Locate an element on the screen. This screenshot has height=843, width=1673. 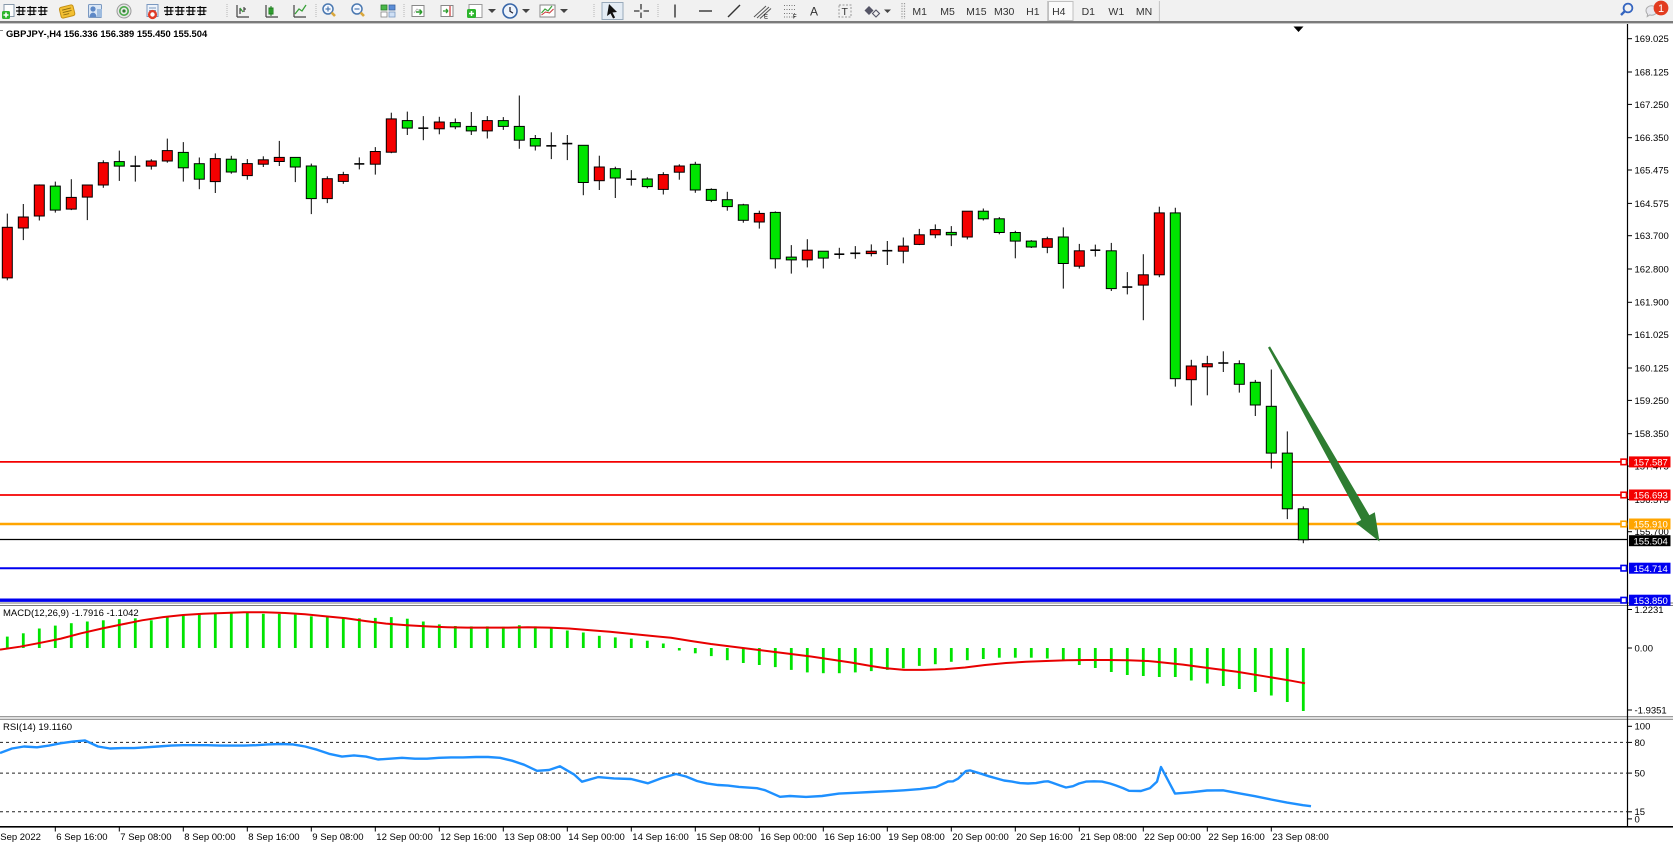
svg-text: 7 Sep 08:00 is located at coordinates (145, 837).